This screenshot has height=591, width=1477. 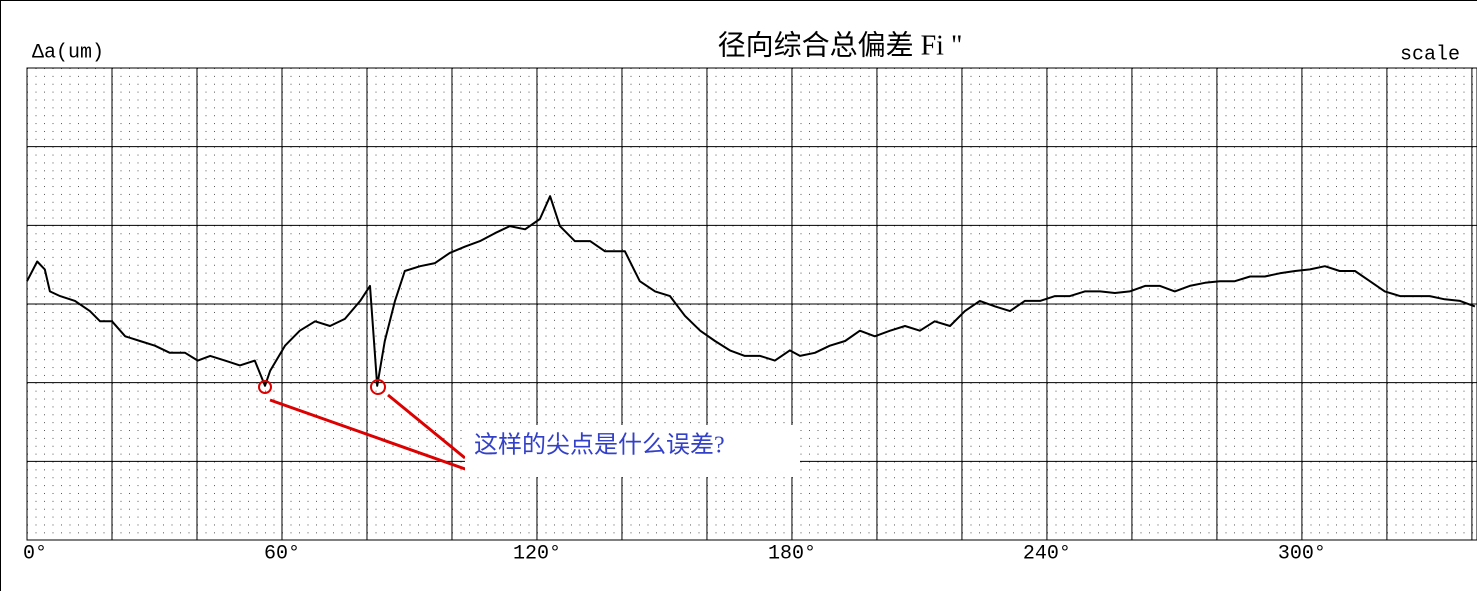 What do you see at coordinates (537, 553) in the screenshot?
I see `x-tick-label: 120°` at bounding box center [537, 553].